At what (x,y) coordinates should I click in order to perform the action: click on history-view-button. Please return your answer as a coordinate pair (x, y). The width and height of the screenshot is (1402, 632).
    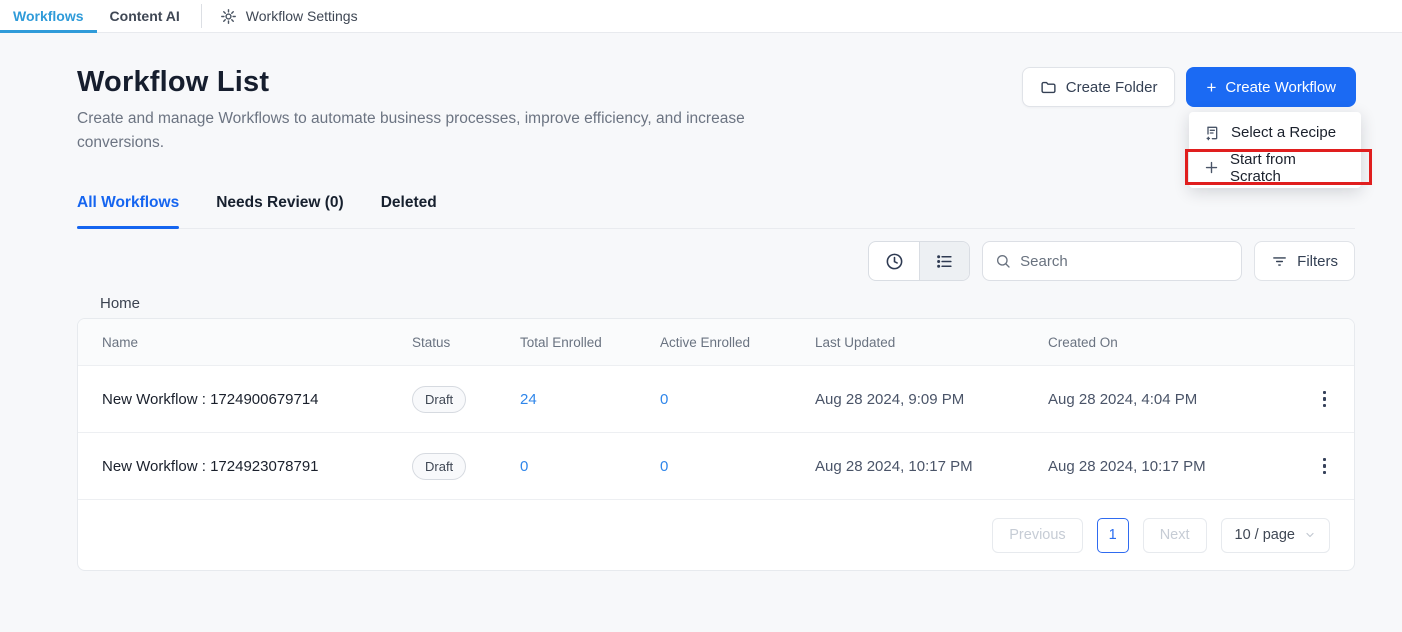
    Looking at the image, I should click on (894, 261).